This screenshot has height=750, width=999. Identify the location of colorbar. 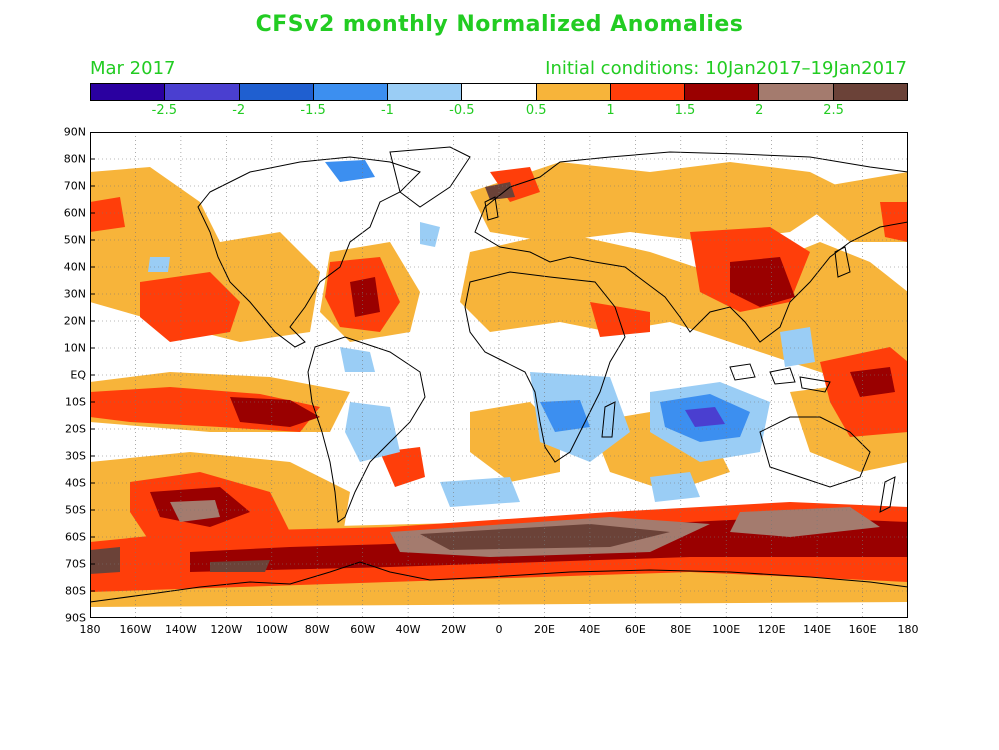
(499, 92).